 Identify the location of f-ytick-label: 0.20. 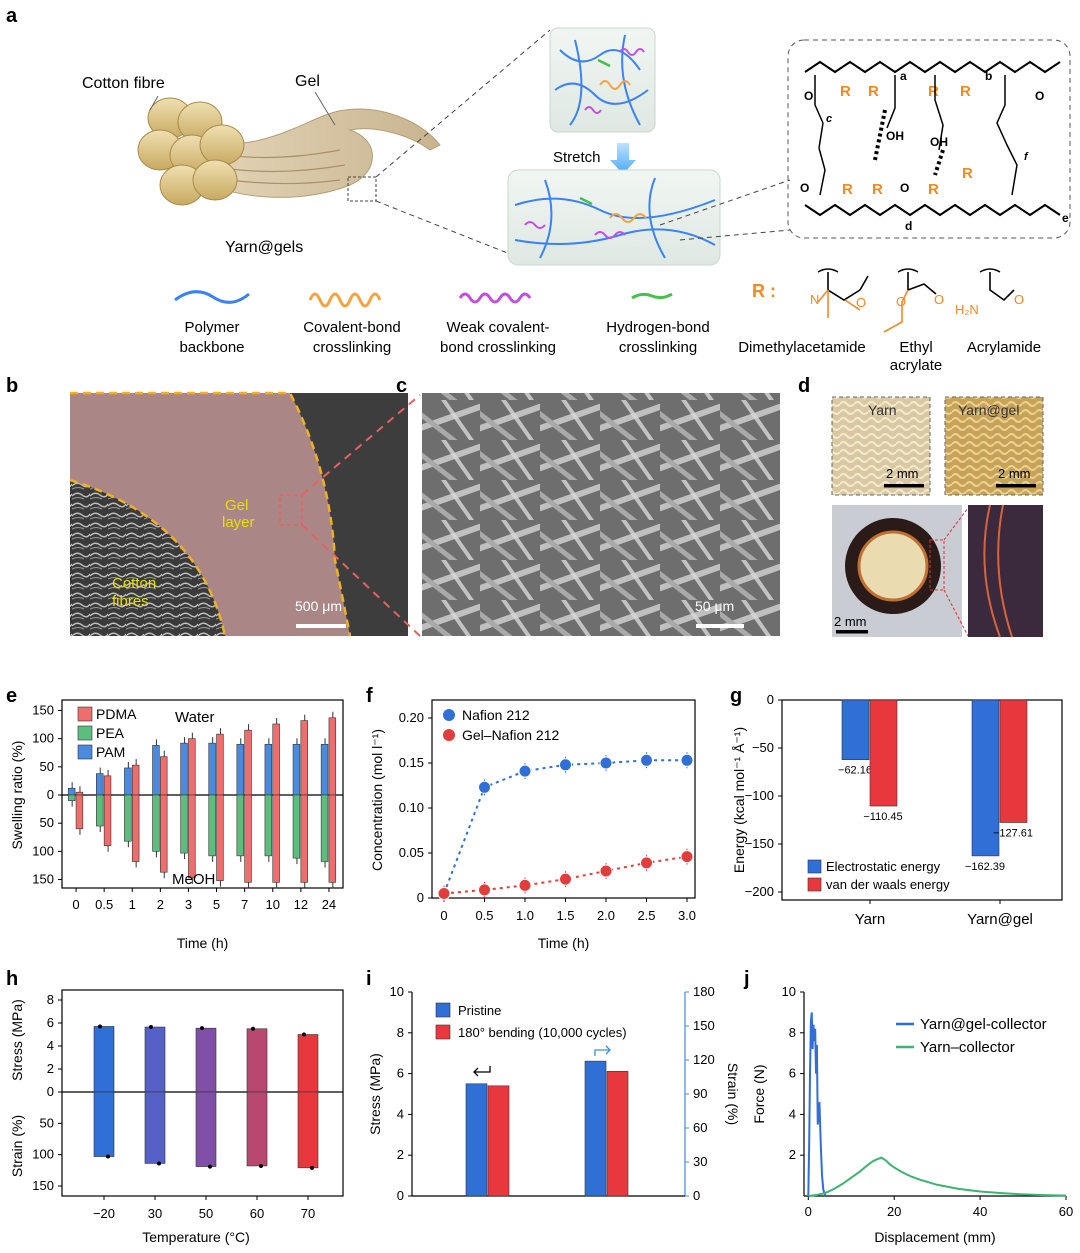
(411, 717).